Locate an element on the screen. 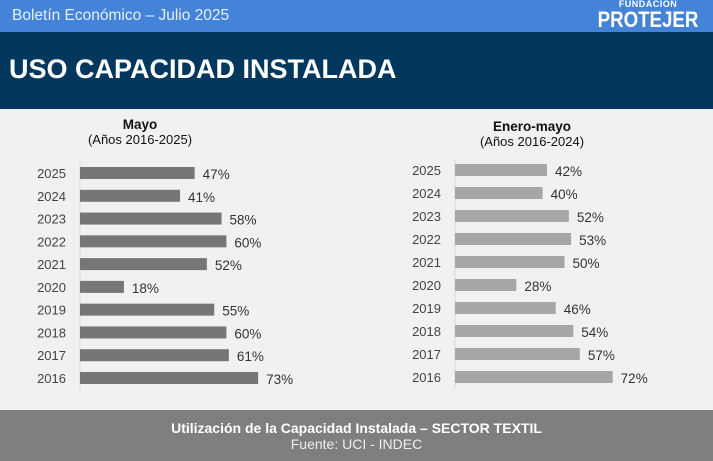 Image resolution: width=713 pixels, height=461 pixels. data-label-2017: 61% is located at coordinates (250, 356).